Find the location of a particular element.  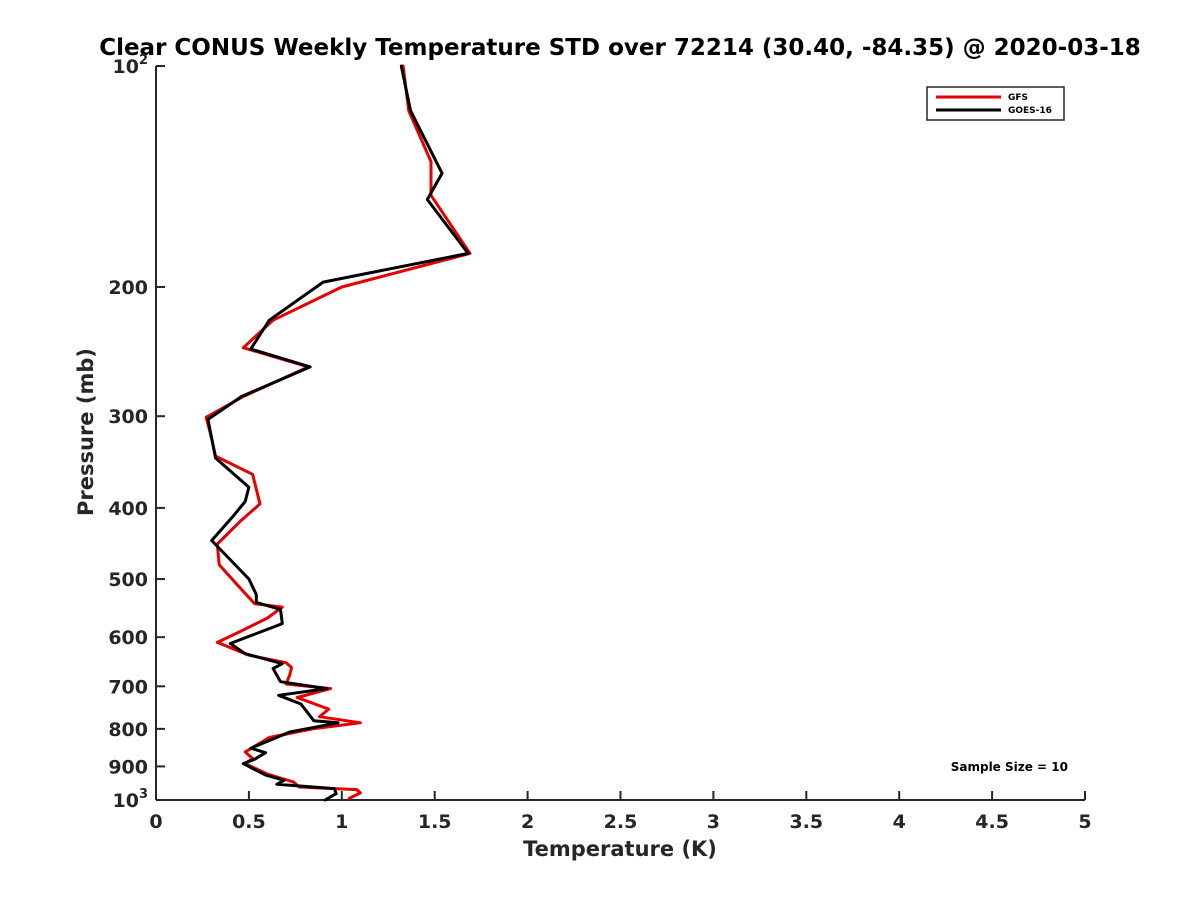

y-tick-label: 600 is located at coordinates (128, 638).